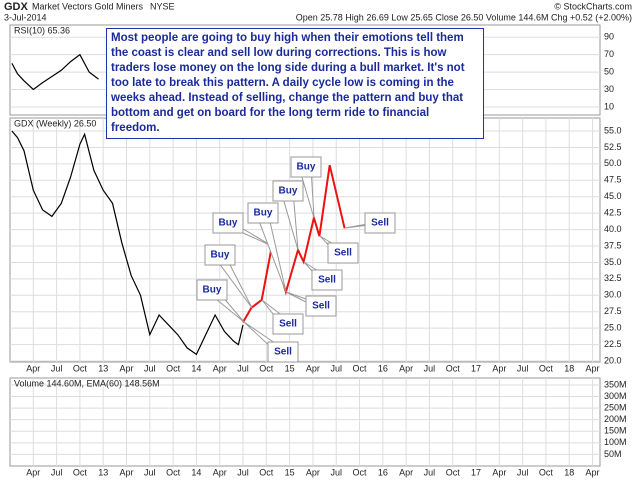  What do you see at coordinates (609, 106) in the screenshot?
I see `y-tick-label: 10` at bounding box center [609, 106].